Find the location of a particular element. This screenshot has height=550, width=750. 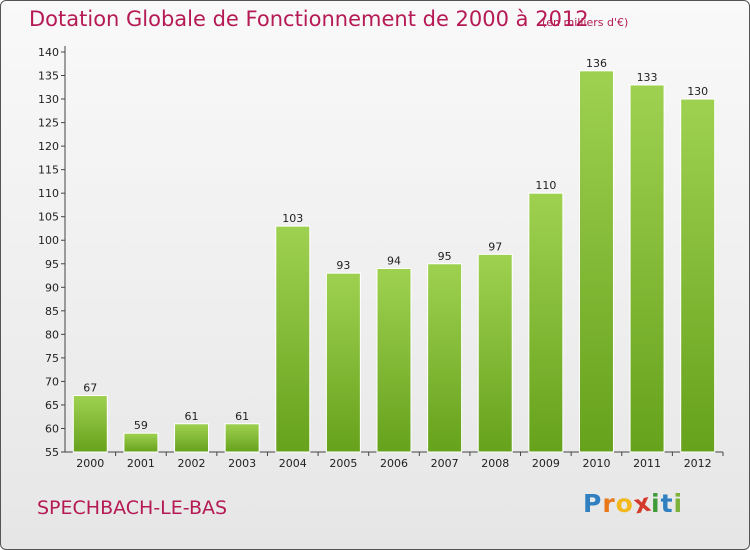

x-tick-label: 2001 is located at coordinates (141, 463).